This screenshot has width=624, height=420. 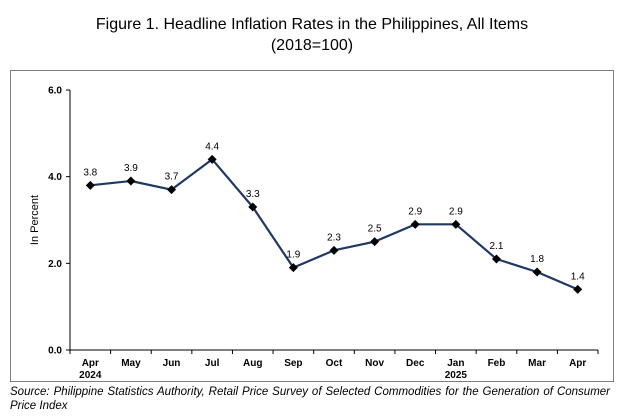 What do you see at coordinates (334, 363) in the screenshot?
I see `x-tick-label: Oct` at bounding box center [334, 363].